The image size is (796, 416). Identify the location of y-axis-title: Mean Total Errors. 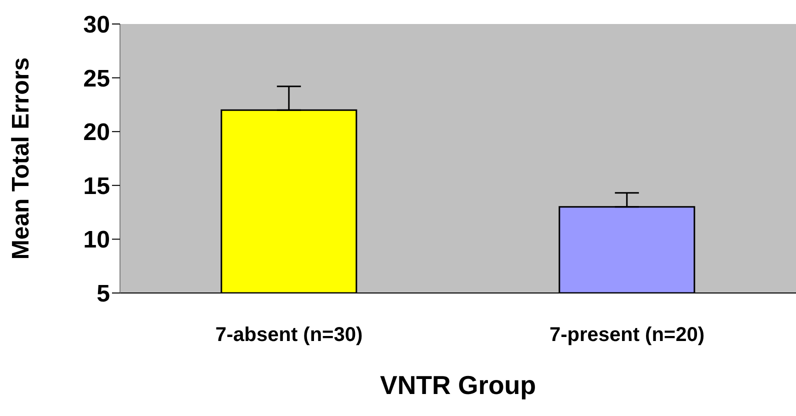
(21, 158).